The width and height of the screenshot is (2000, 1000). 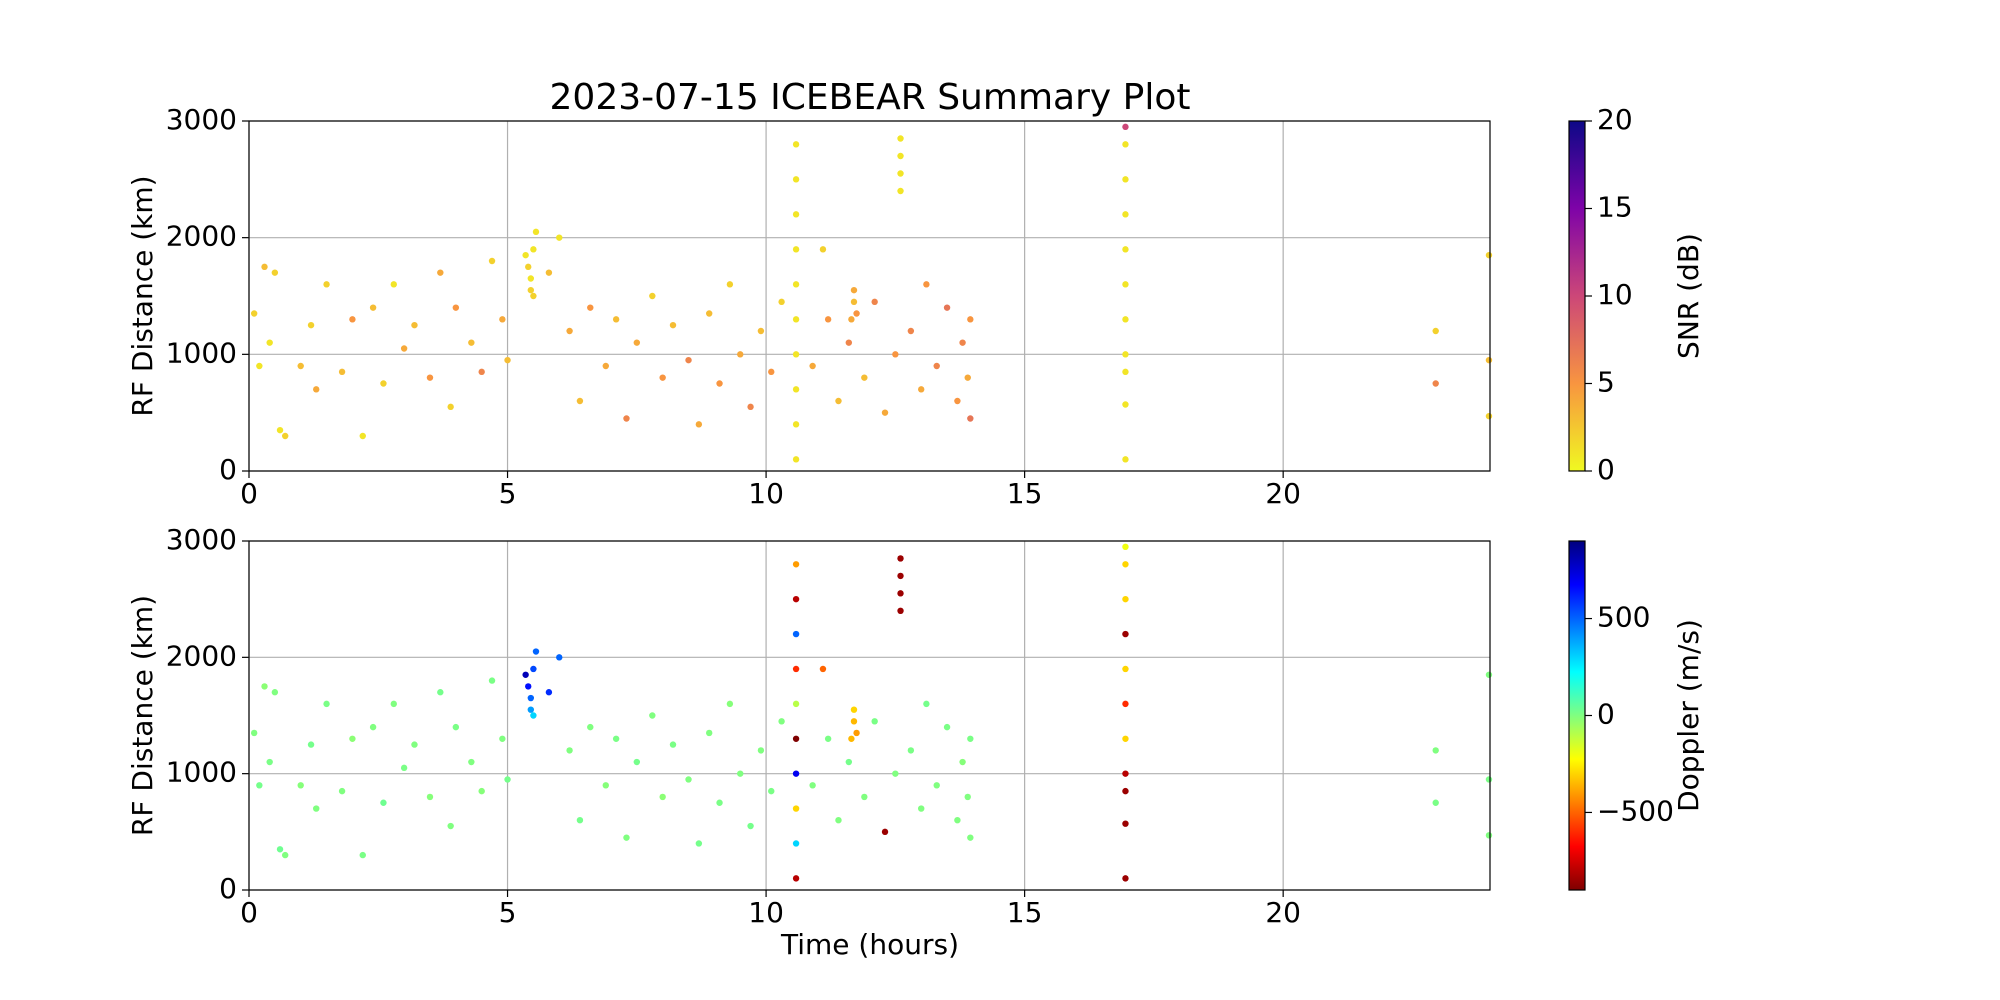 I want to click on colorbar-label: SNR (dB), so click(x=1688, y=296).